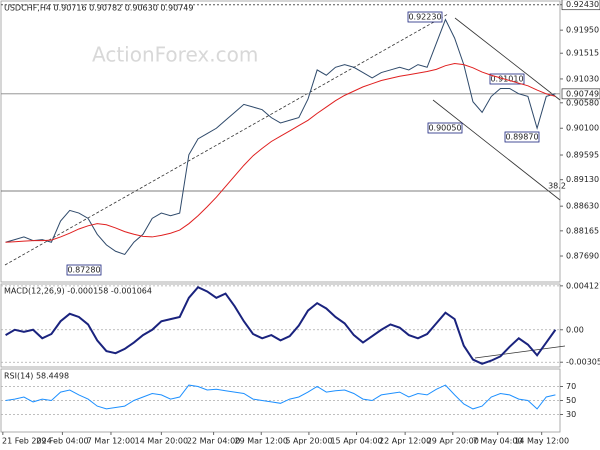  What do you see at coordinates (582, 53) in the screenshot?
I see `y-tick-label: 0.91515` at bounding box center [582, 53].